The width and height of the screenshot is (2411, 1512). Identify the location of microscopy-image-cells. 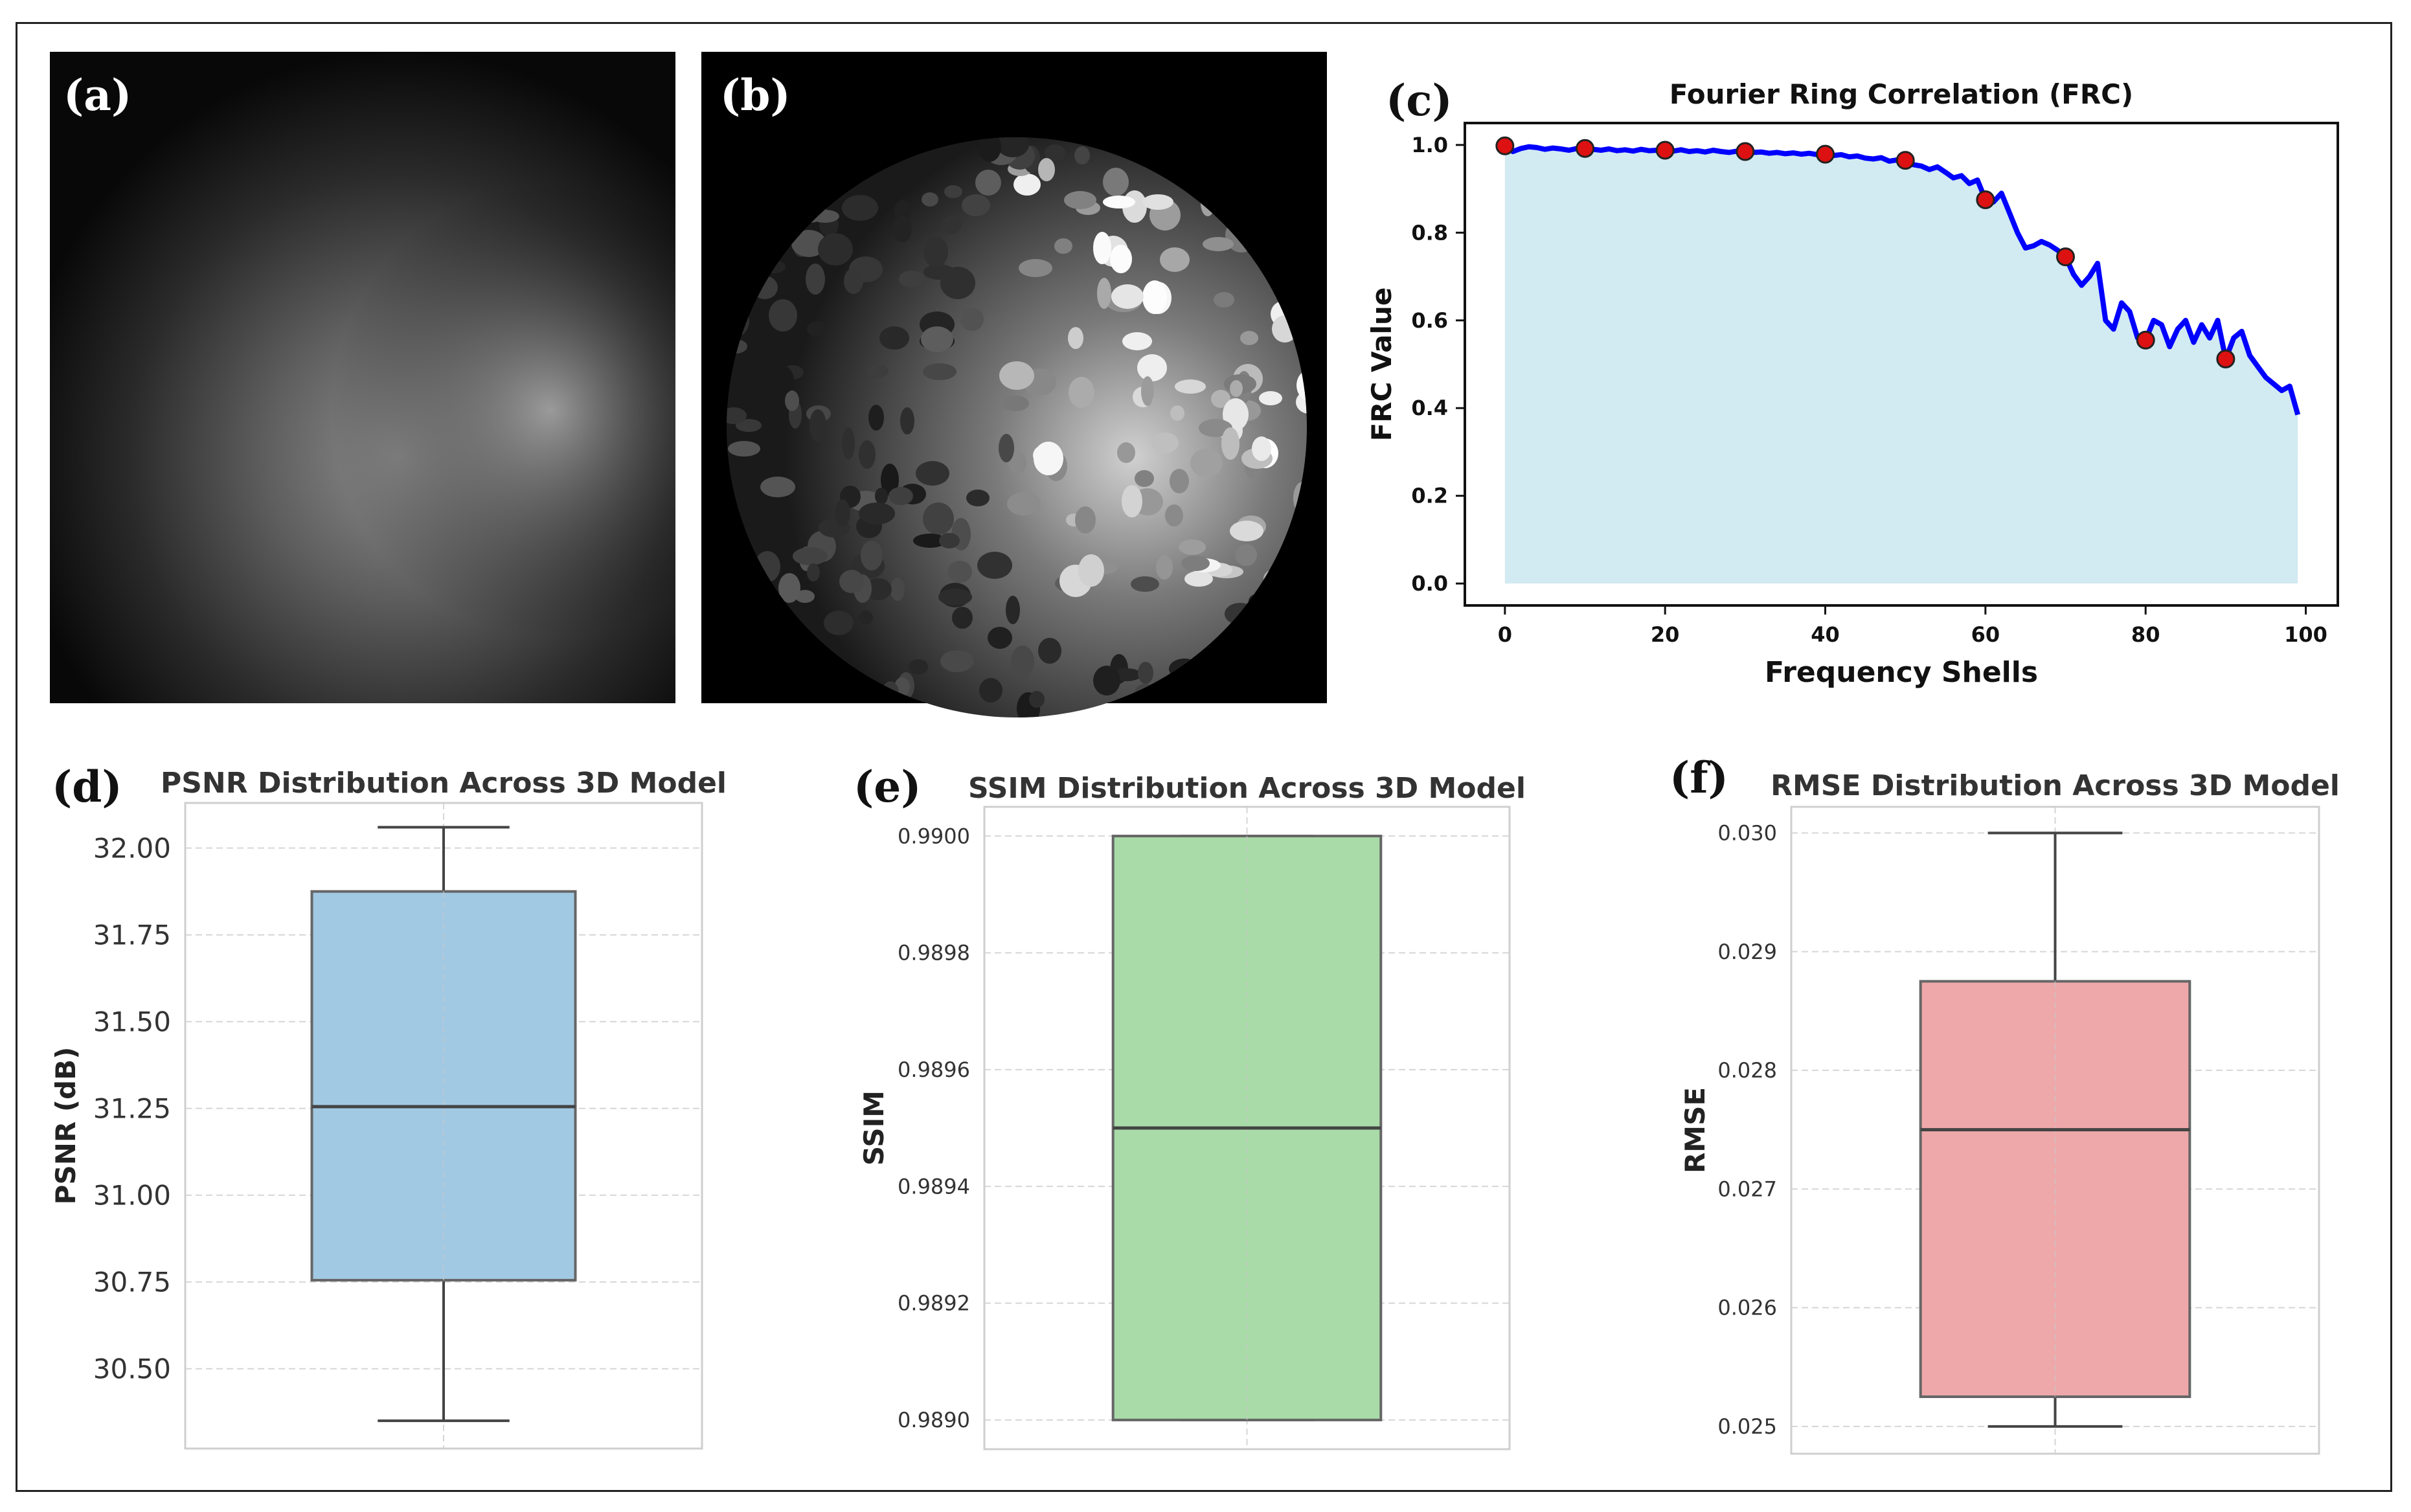
(362, 377).